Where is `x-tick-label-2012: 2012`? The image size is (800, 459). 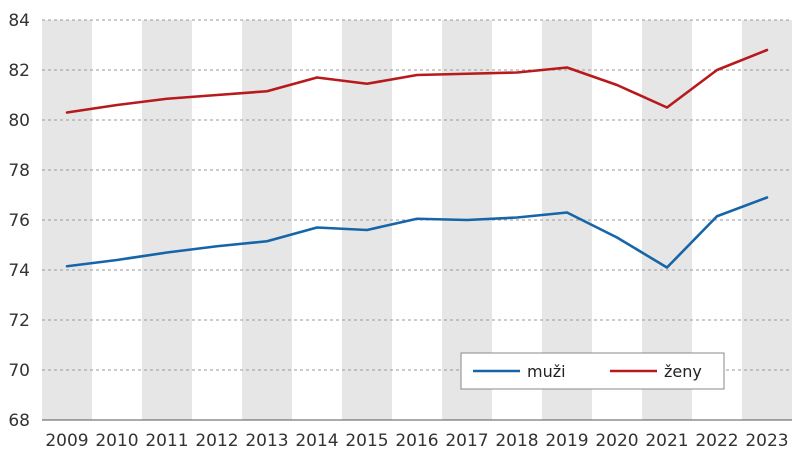 x-tick-label-2012: 2012 is located at coordinates (216, 441).